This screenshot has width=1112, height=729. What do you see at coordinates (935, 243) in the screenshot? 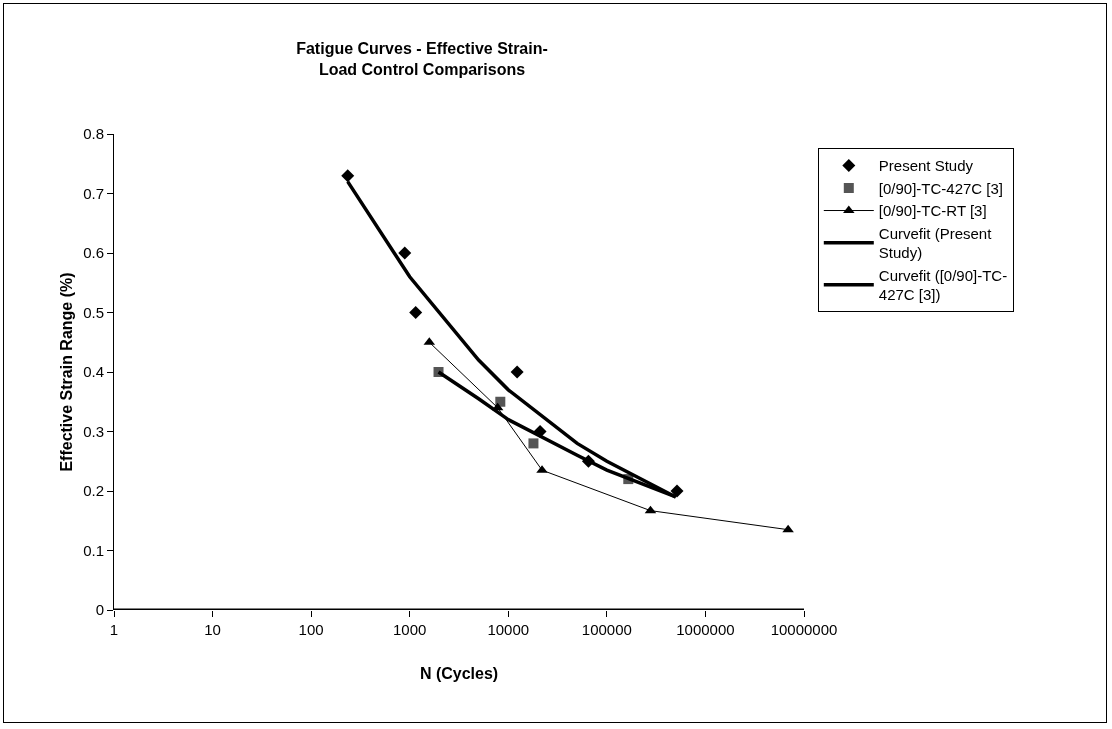
I see `legend-label: Curvefit (Present Study)` at bounding box center [935, 243].